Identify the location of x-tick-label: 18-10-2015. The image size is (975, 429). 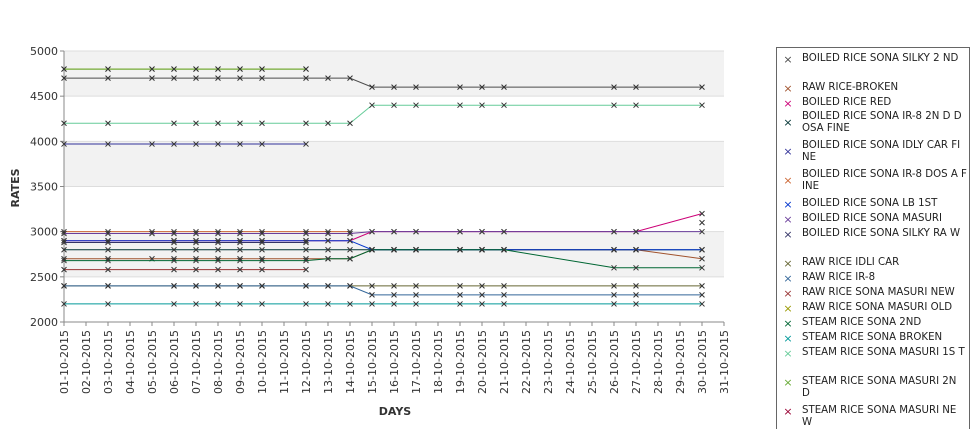
(438, 362).